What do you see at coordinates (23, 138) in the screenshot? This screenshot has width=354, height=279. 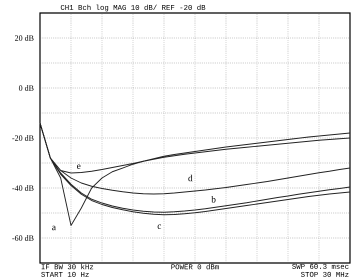 I see `y-tick-label: -20 dB` at bounding box center [23, 138].